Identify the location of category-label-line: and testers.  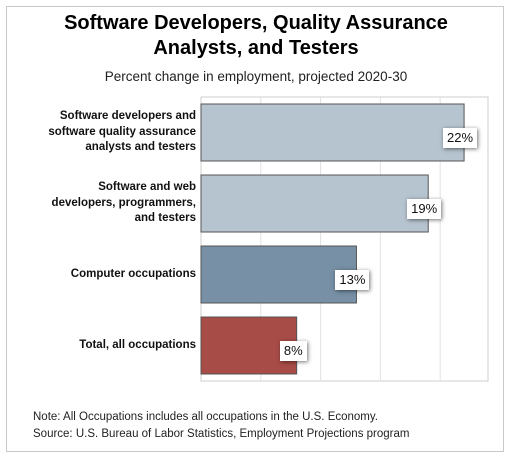
(165, 218).